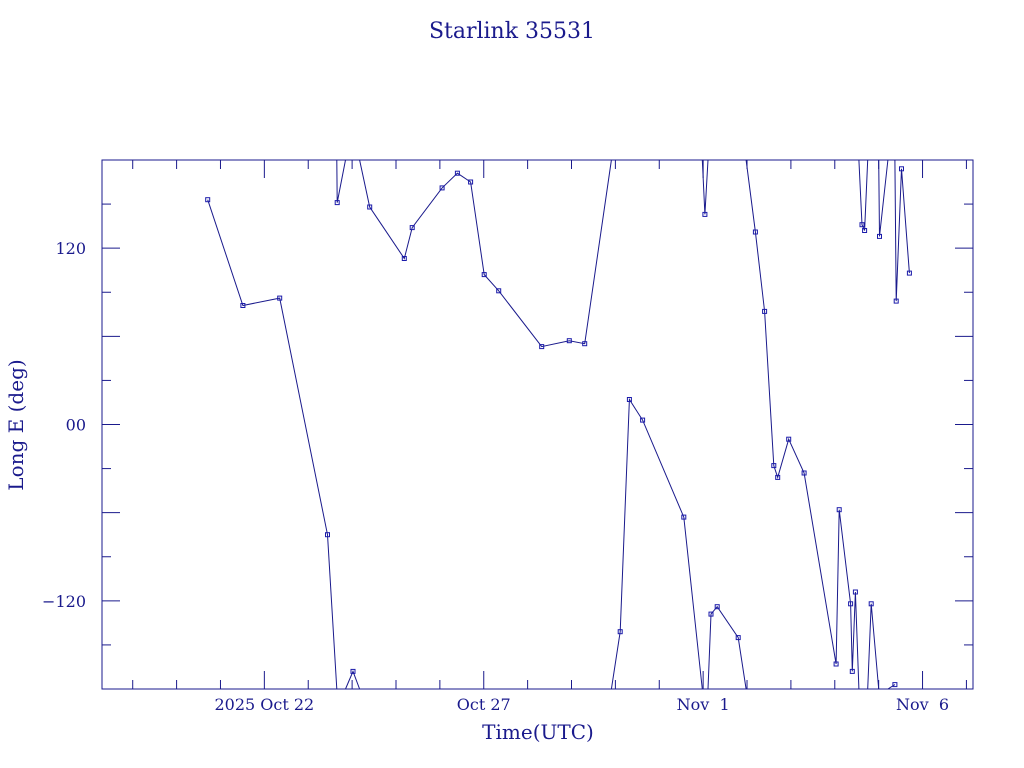  What do you see at coordinates (484, 704) in the screenshot?
I see `x-tick-label: Oct 27` at bounding box center [484, 704].